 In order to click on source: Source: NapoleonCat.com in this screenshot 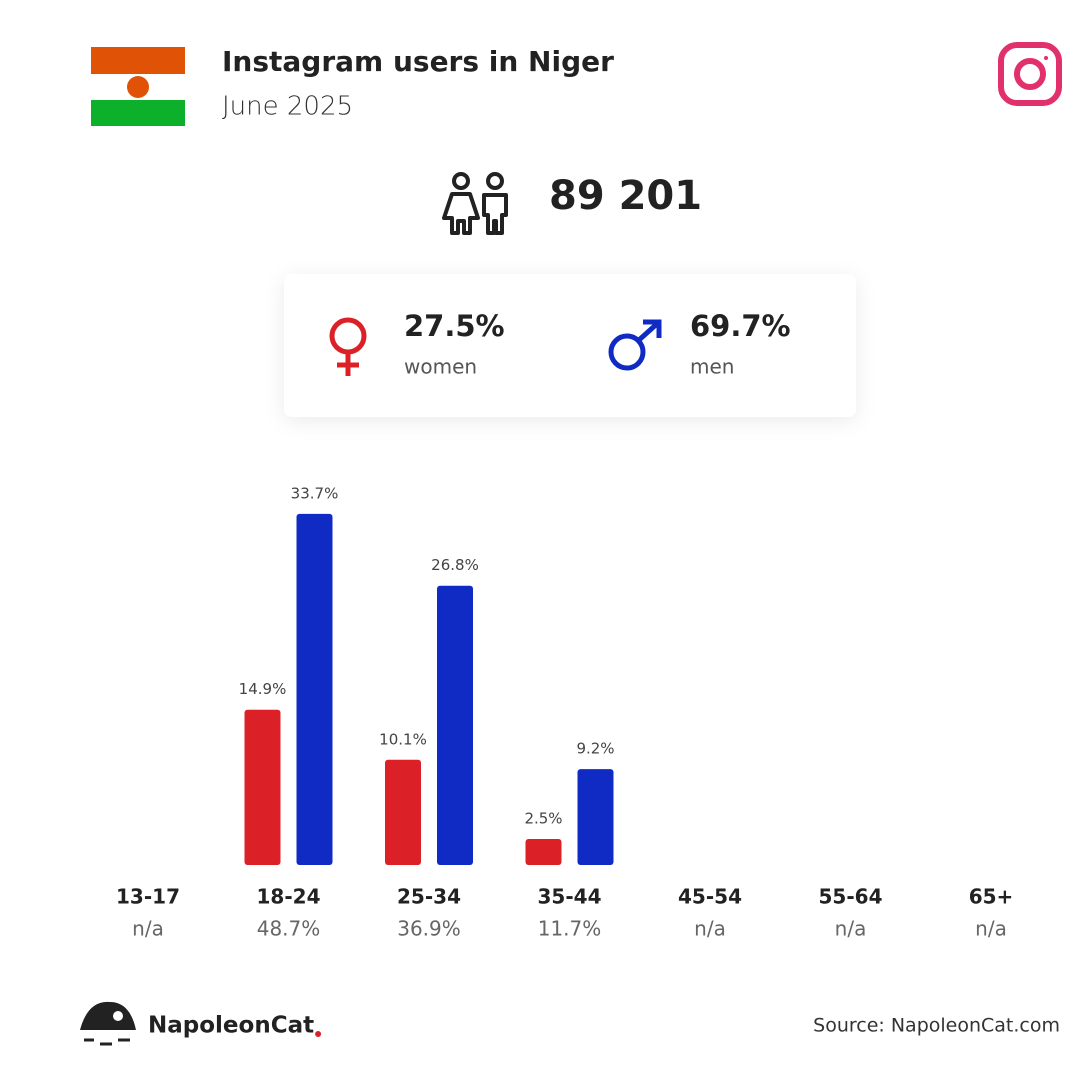, I will do `click(936, 1026)`.